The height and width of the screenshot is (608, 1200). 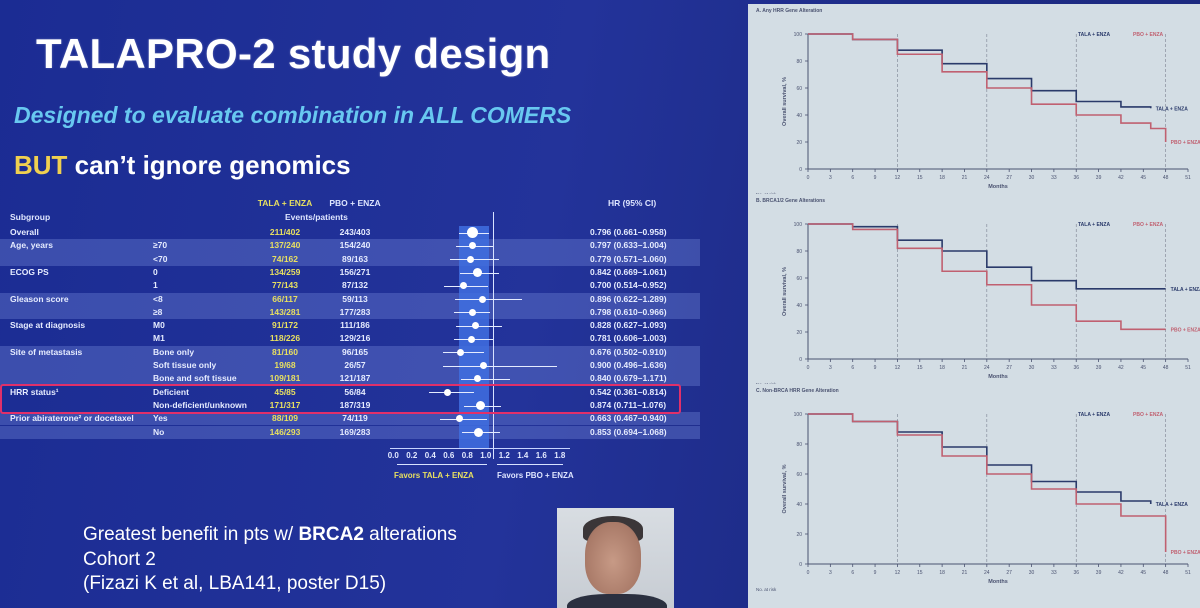 What do you see at coordinates (155, 271) in the screenshot?
I see `category-label: 0` at bounding box center [155, 271].